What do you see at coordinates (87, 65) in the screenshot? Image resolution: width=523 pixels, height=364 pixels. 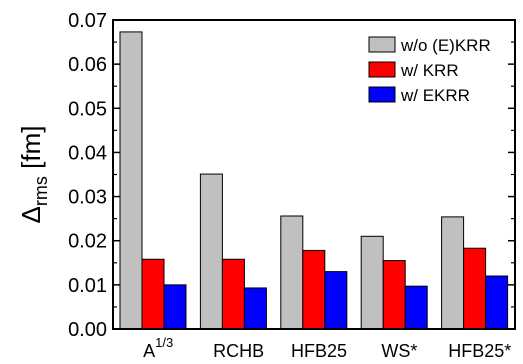 I see `y-tick-label: 0.06` at bounding box center [87, 65].